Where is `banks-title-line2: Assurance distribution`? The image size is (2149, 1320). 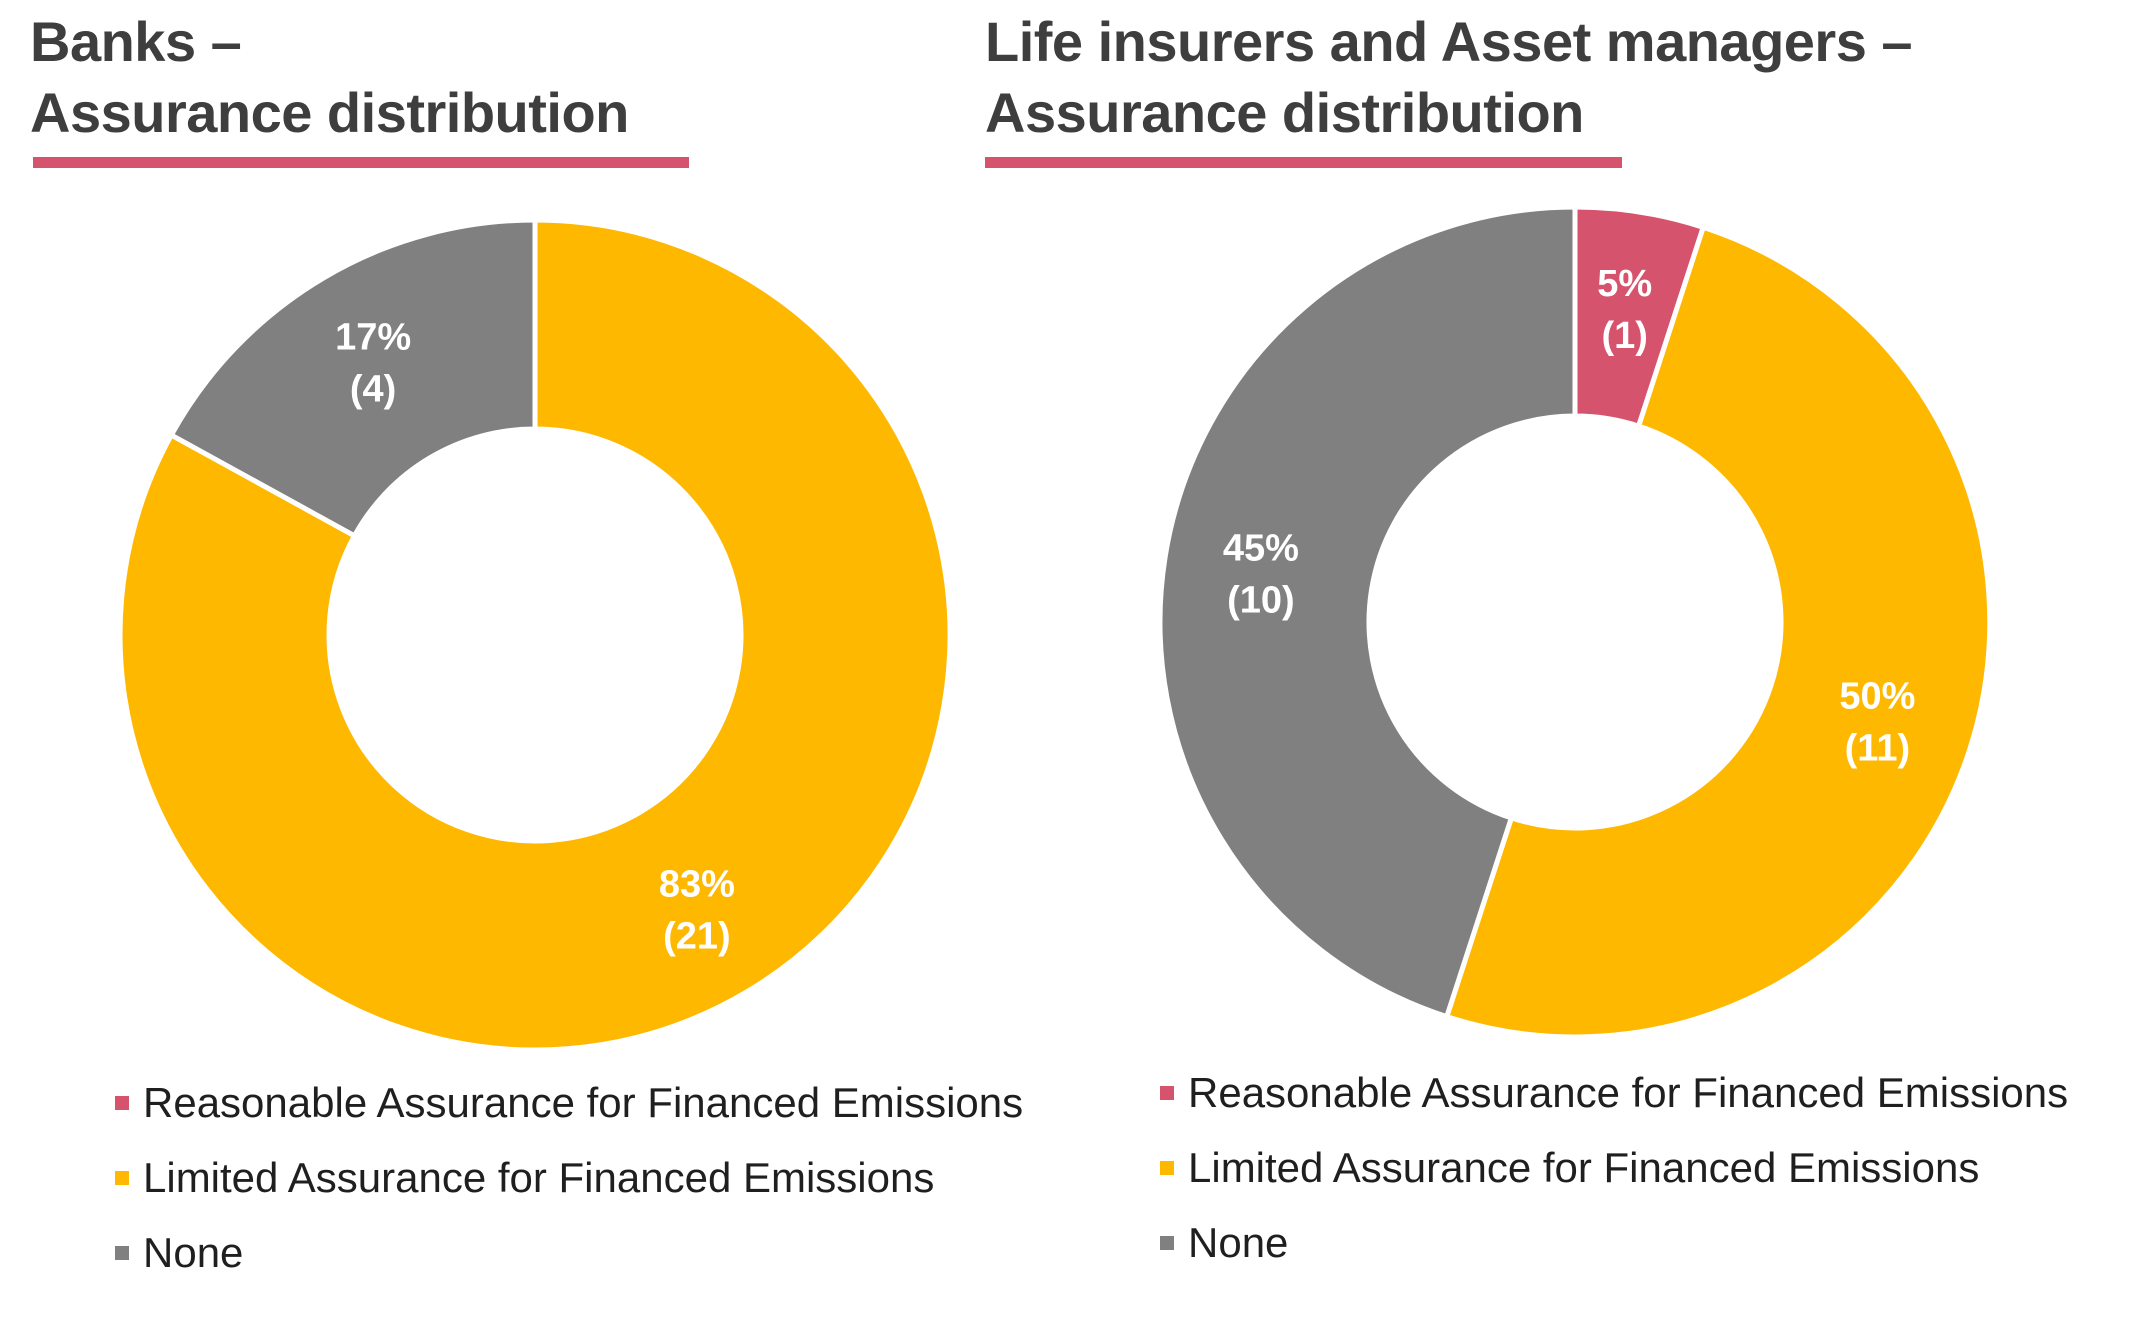
banks-title-line2: Assurance distribution is located at coordinates (329, 112).